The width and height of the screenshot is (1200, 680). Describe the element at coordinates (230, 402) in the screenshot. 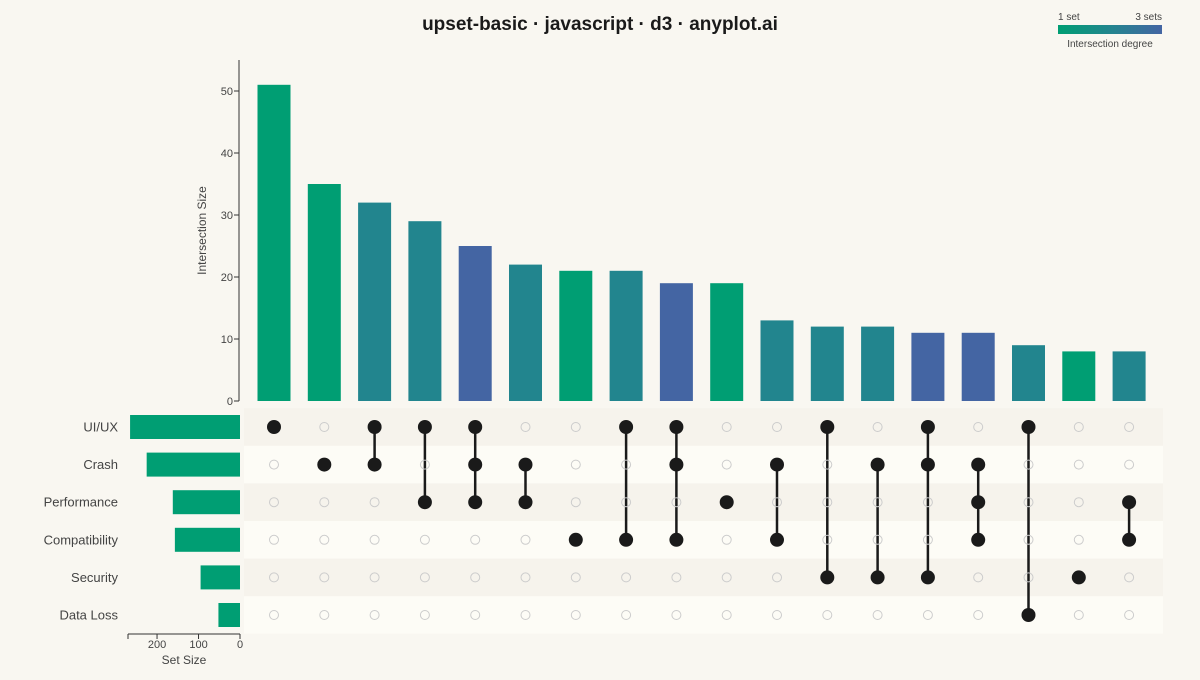

I see `y-tick-label: 0` at that location.